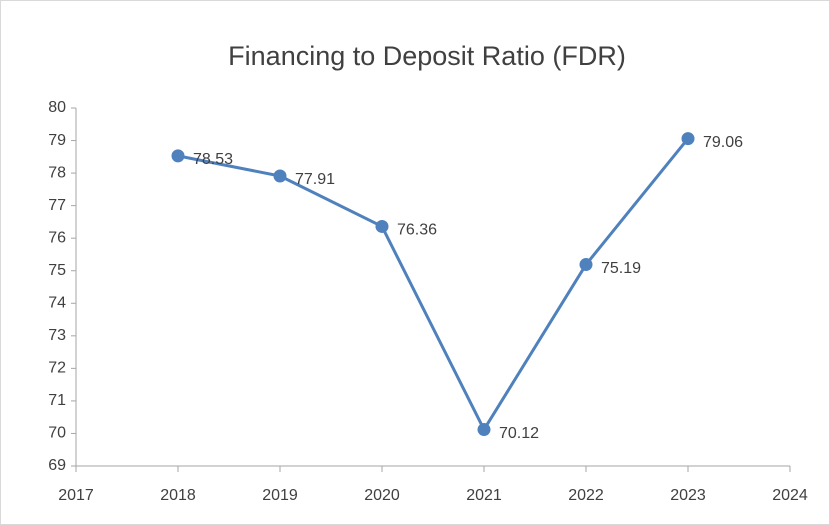 The height and width of the screenshot is (525, 830). I want to click on y-tick-label: 76, so click(57, 237).